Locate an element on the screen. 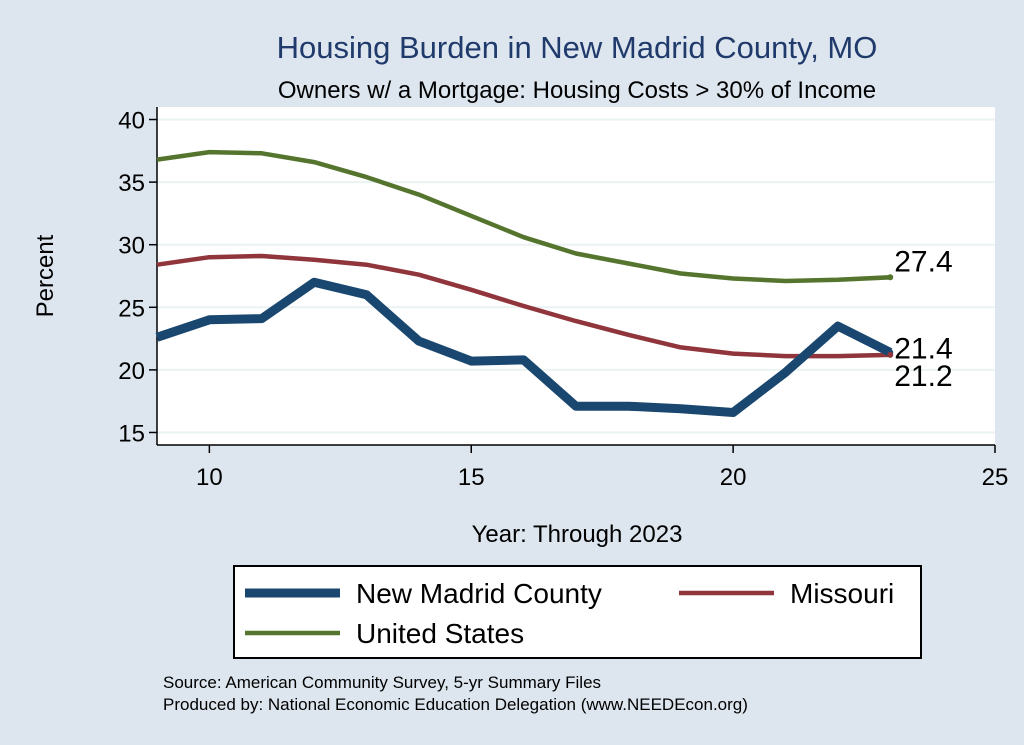  legend-label-missouri: Missouri is located at coordinates (842, 593).